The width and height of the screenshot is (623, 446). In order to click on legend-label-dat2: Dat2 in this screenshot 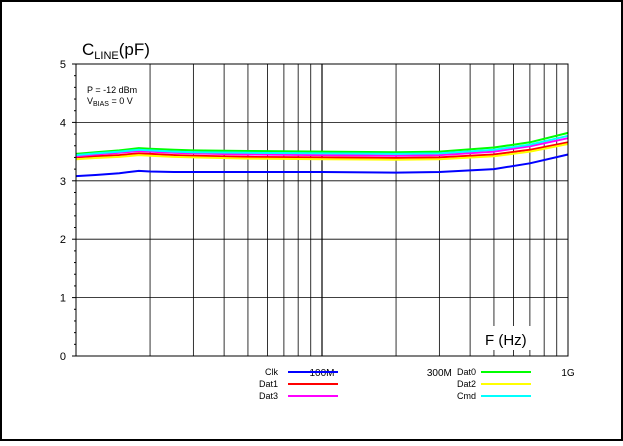, I will do `click(466, 384)`.